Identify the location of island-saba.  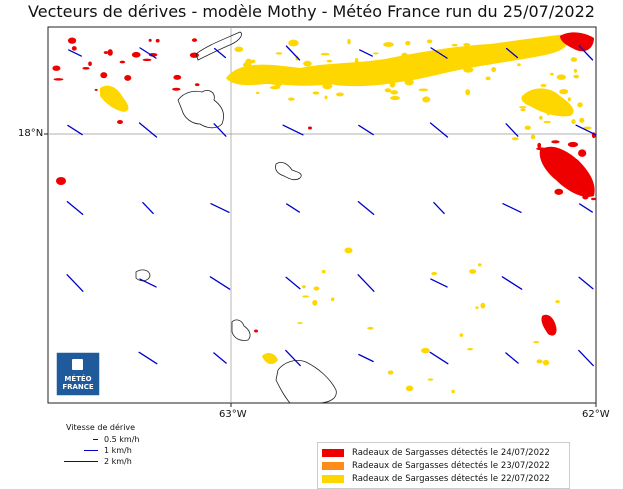
(143, 275).